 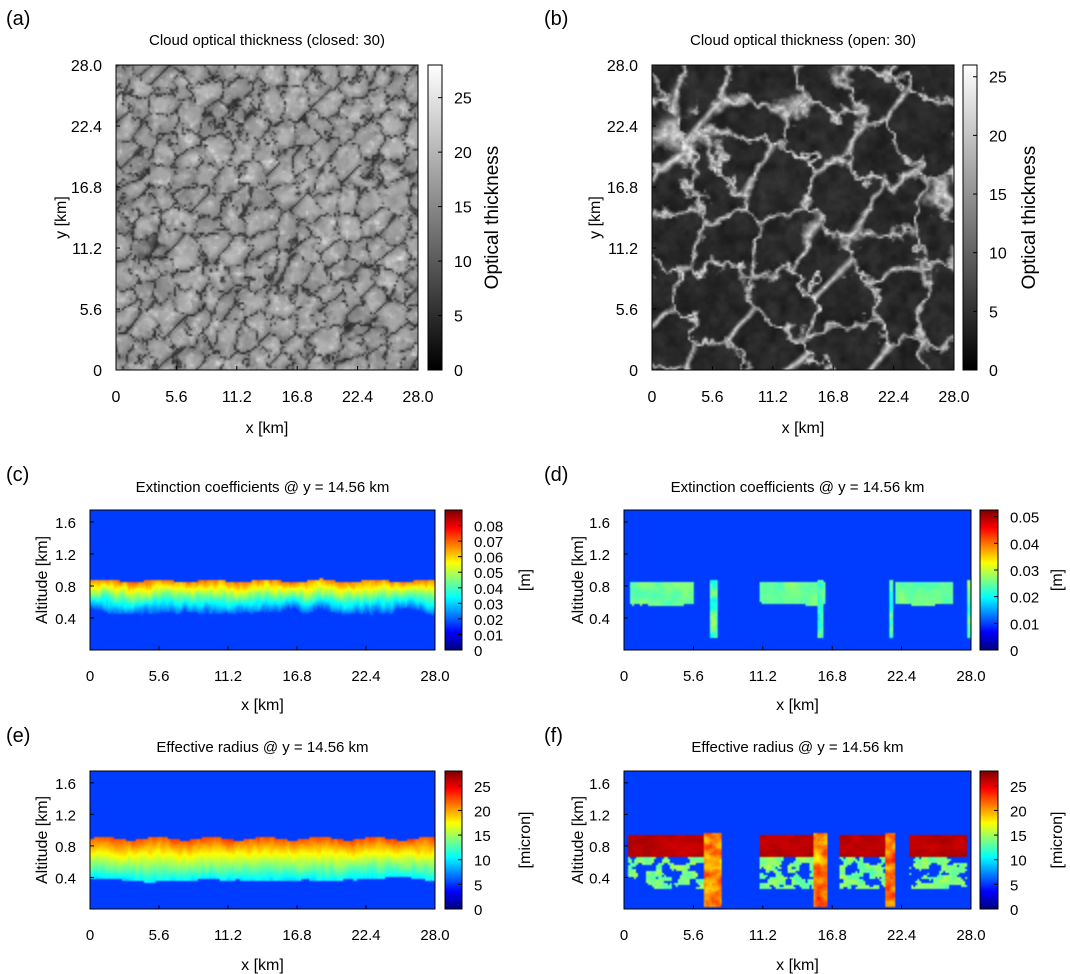 What do you see at coordinates (556, 19) in the screenshot?
I see `panel-label: (b)` at bounding box center [556, 19].